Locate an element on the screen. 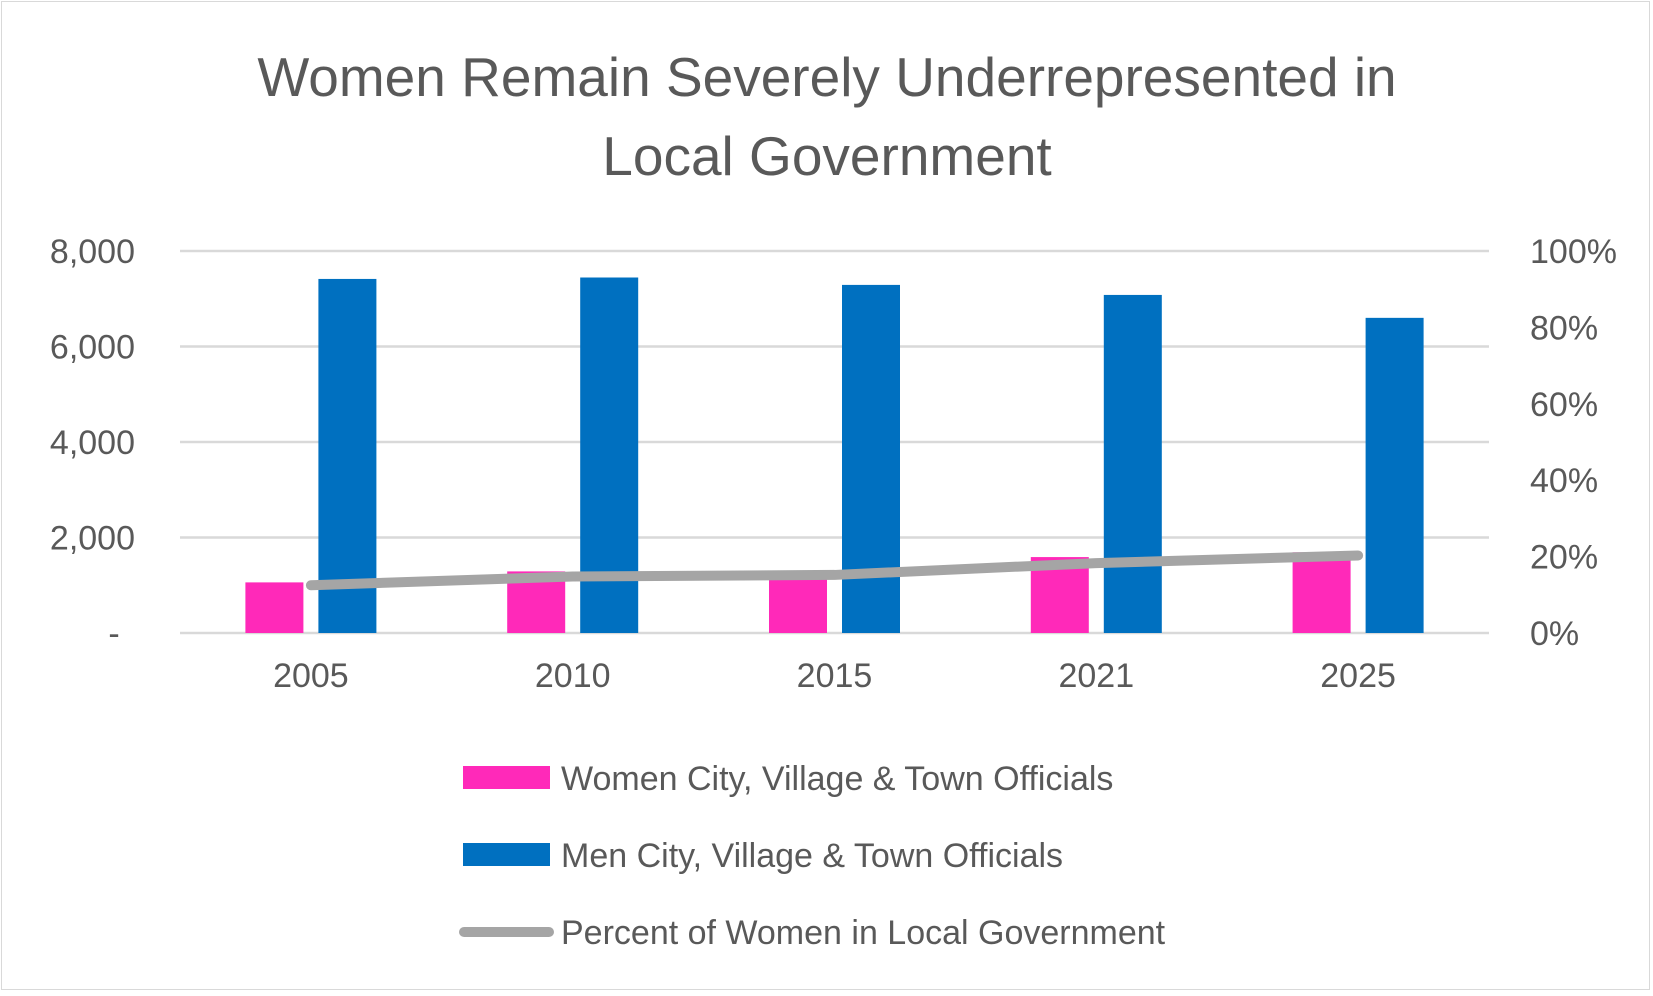  x-tick-label: 2025 is located at coordinates (1358, 676).